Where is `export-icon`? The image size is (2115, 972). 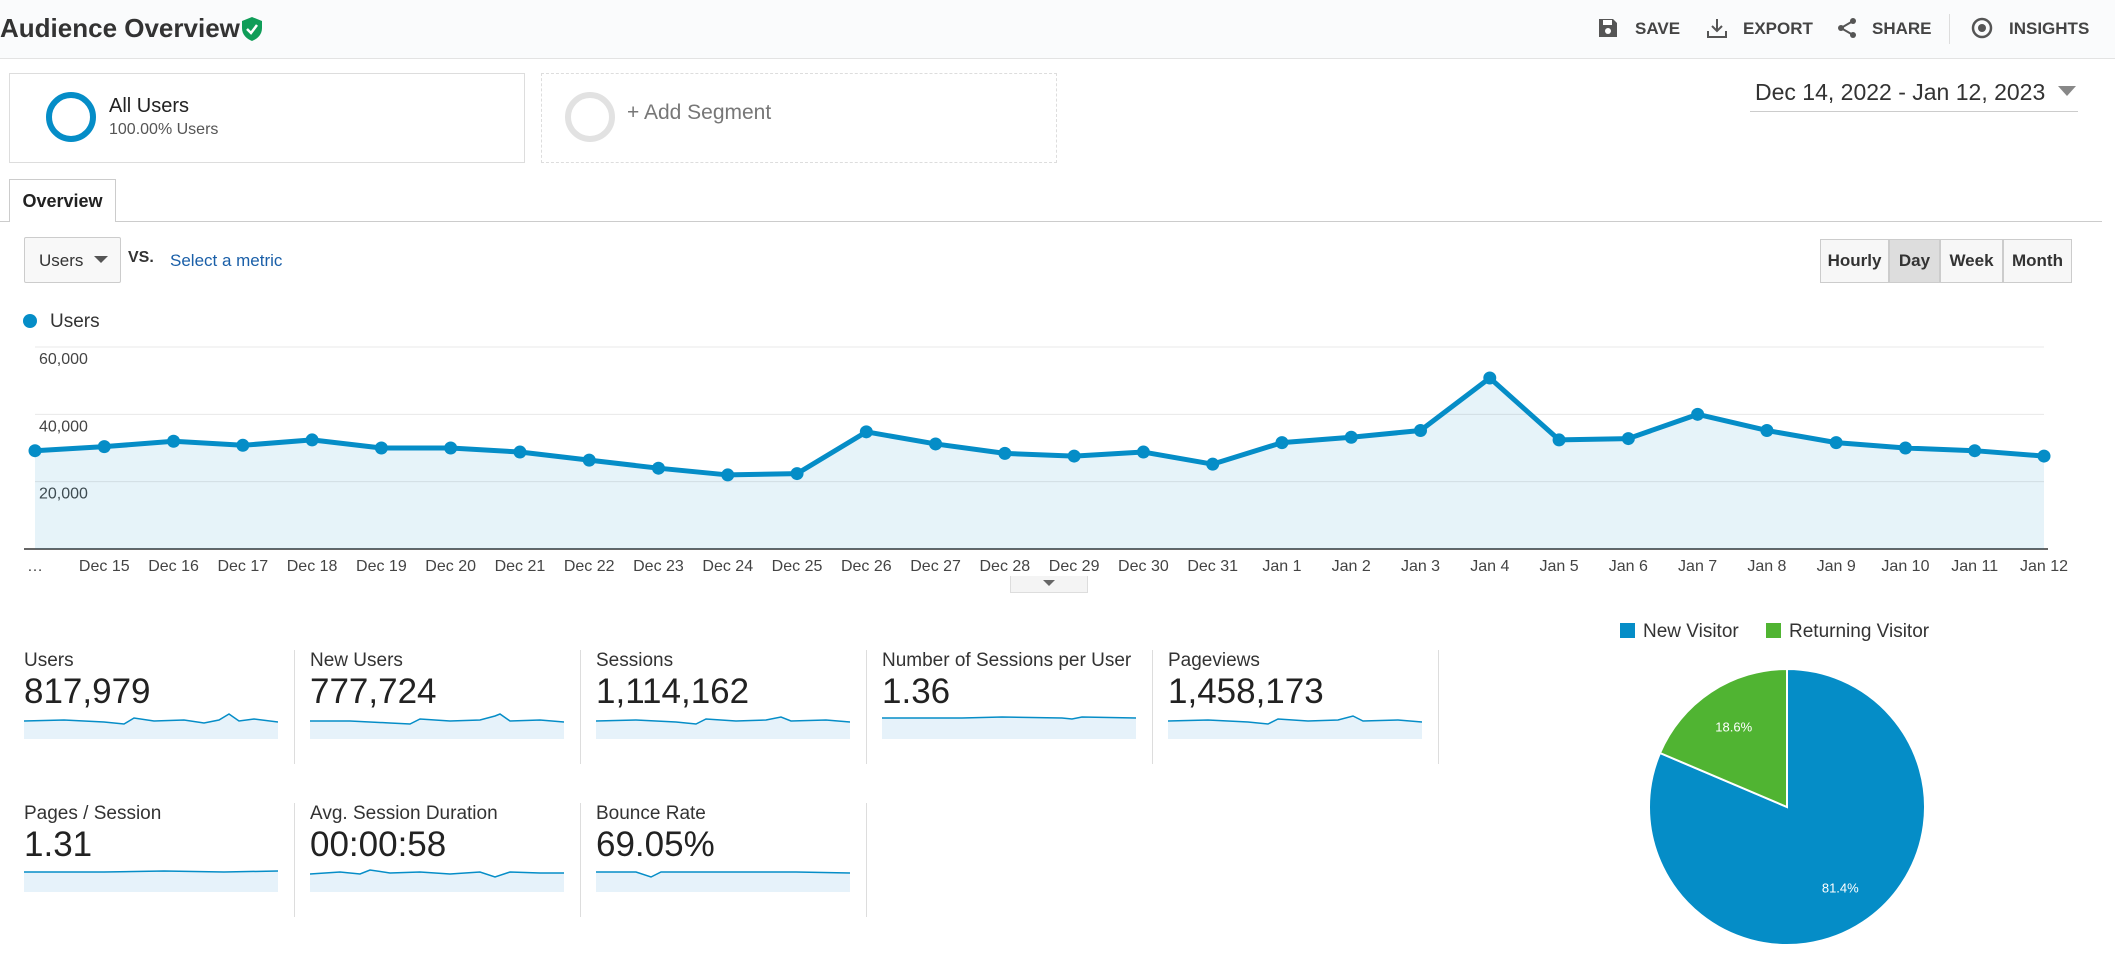
export-icon is located at coordinates (1717, 28).